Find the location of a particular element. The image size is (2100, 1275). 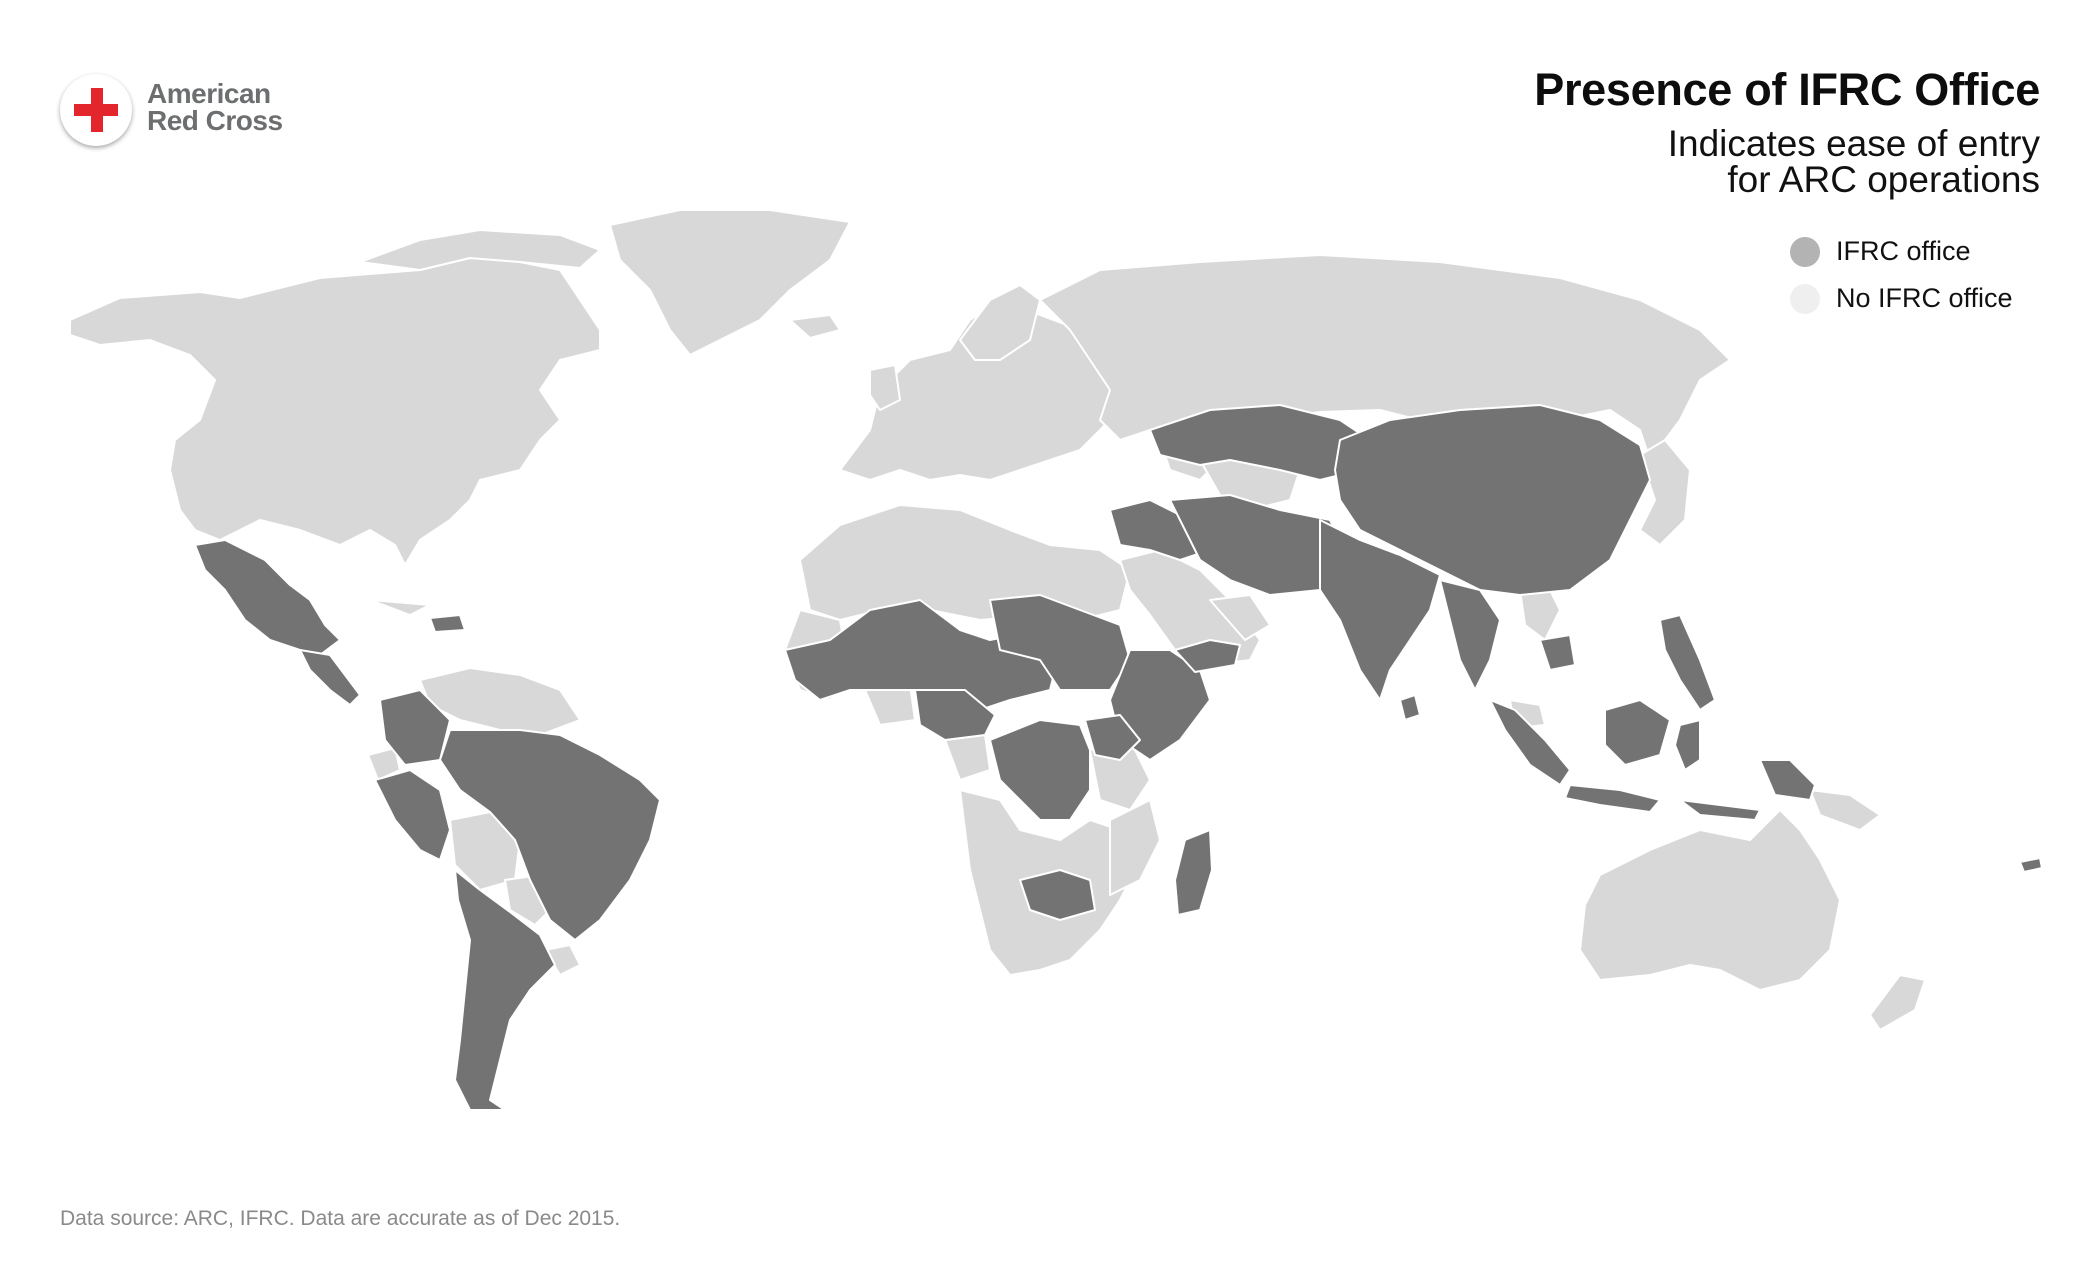

region-iceland is located at coordinates (815, 326).